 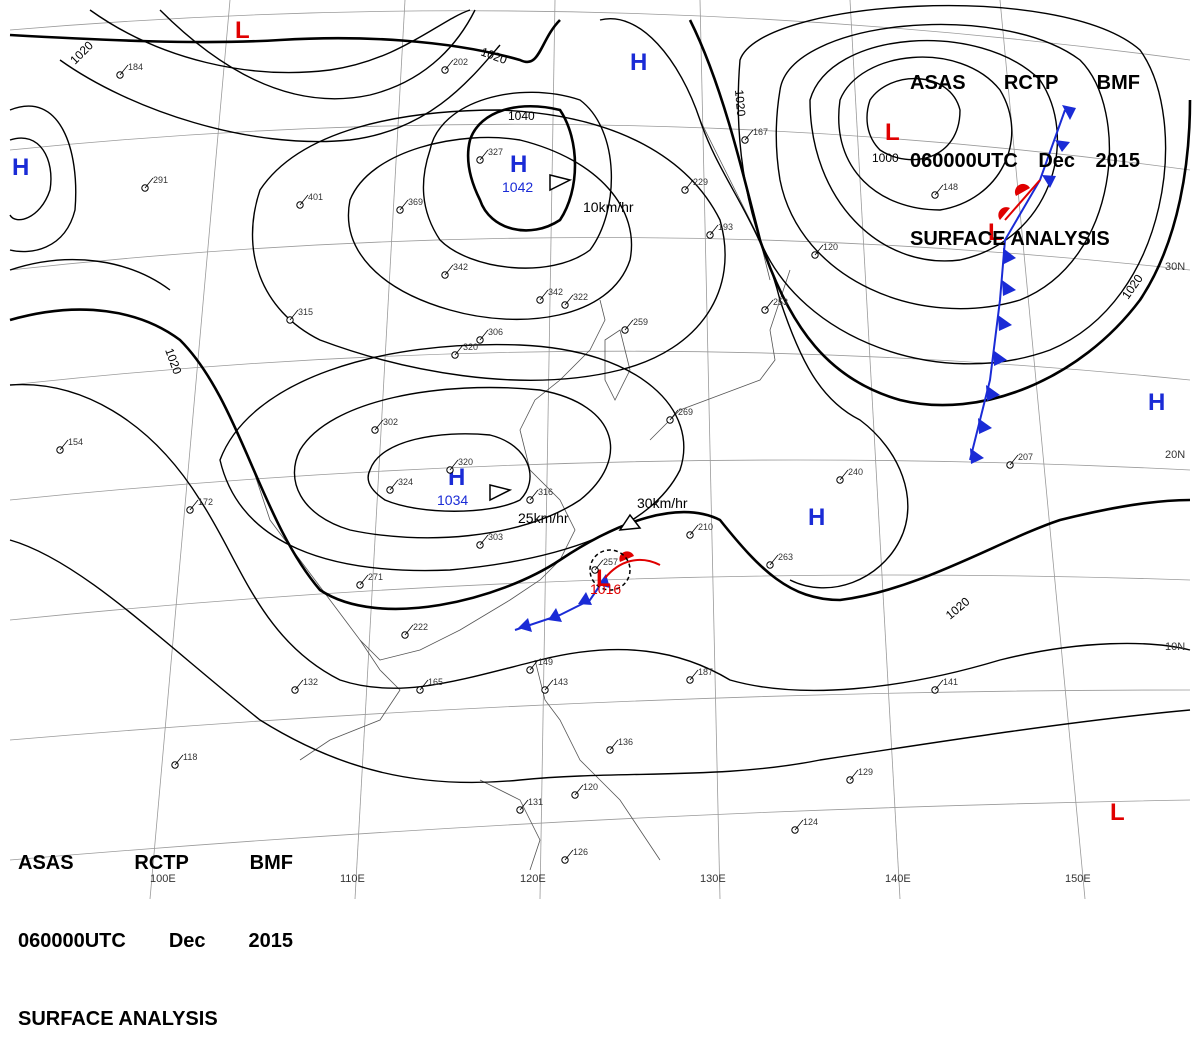 What do you see at coordinates (352, 879) in the screenshot?
I see `lon-label: 110E` at bounding box center [352, 879].